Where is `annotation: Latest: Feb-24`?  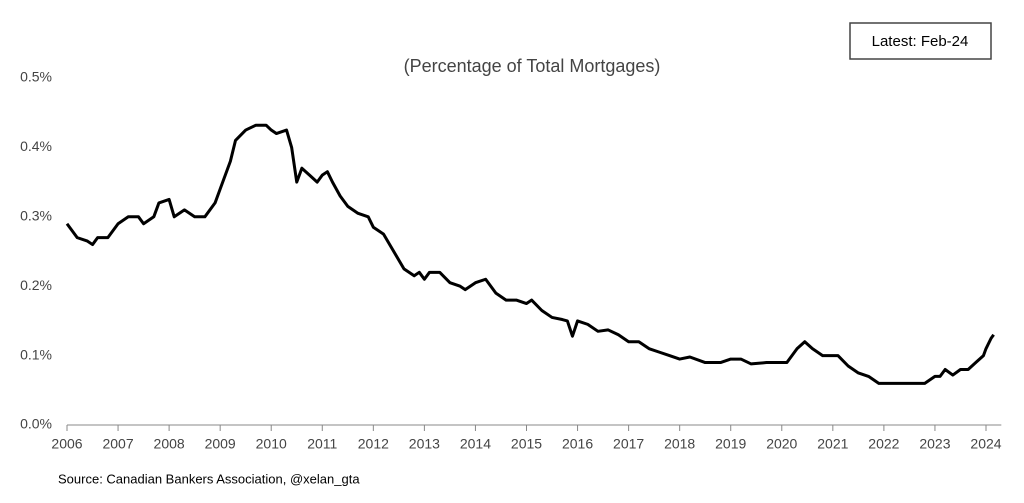 annotation: Latest: Feb-24 is located at coordinates (920, 41).